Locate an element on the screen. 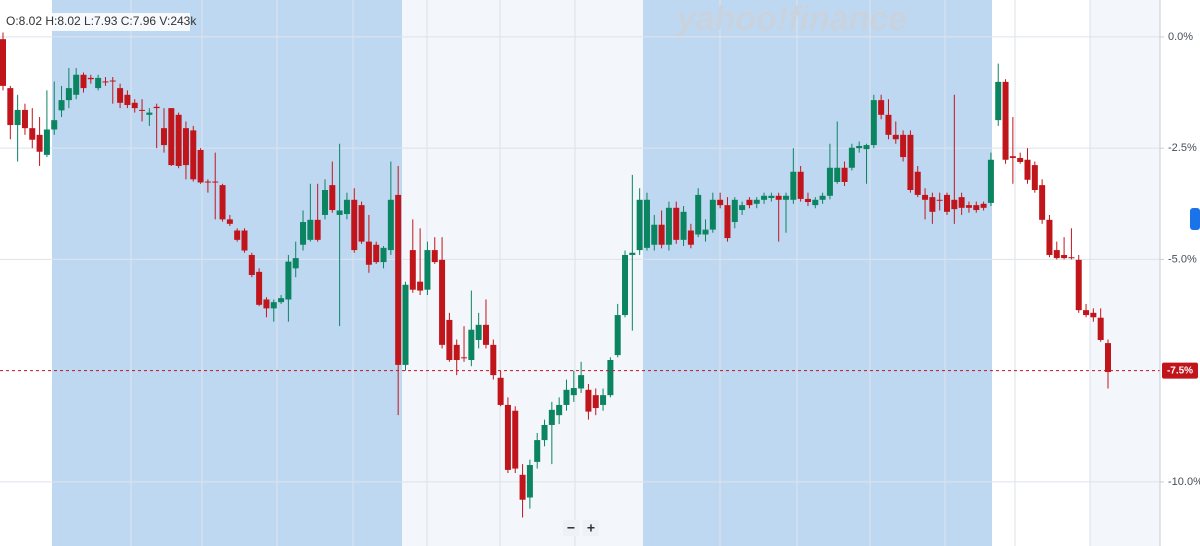 The width and height of the screenshot is (1200, 546). scroll-handle is located at coordinates (1195, 219).